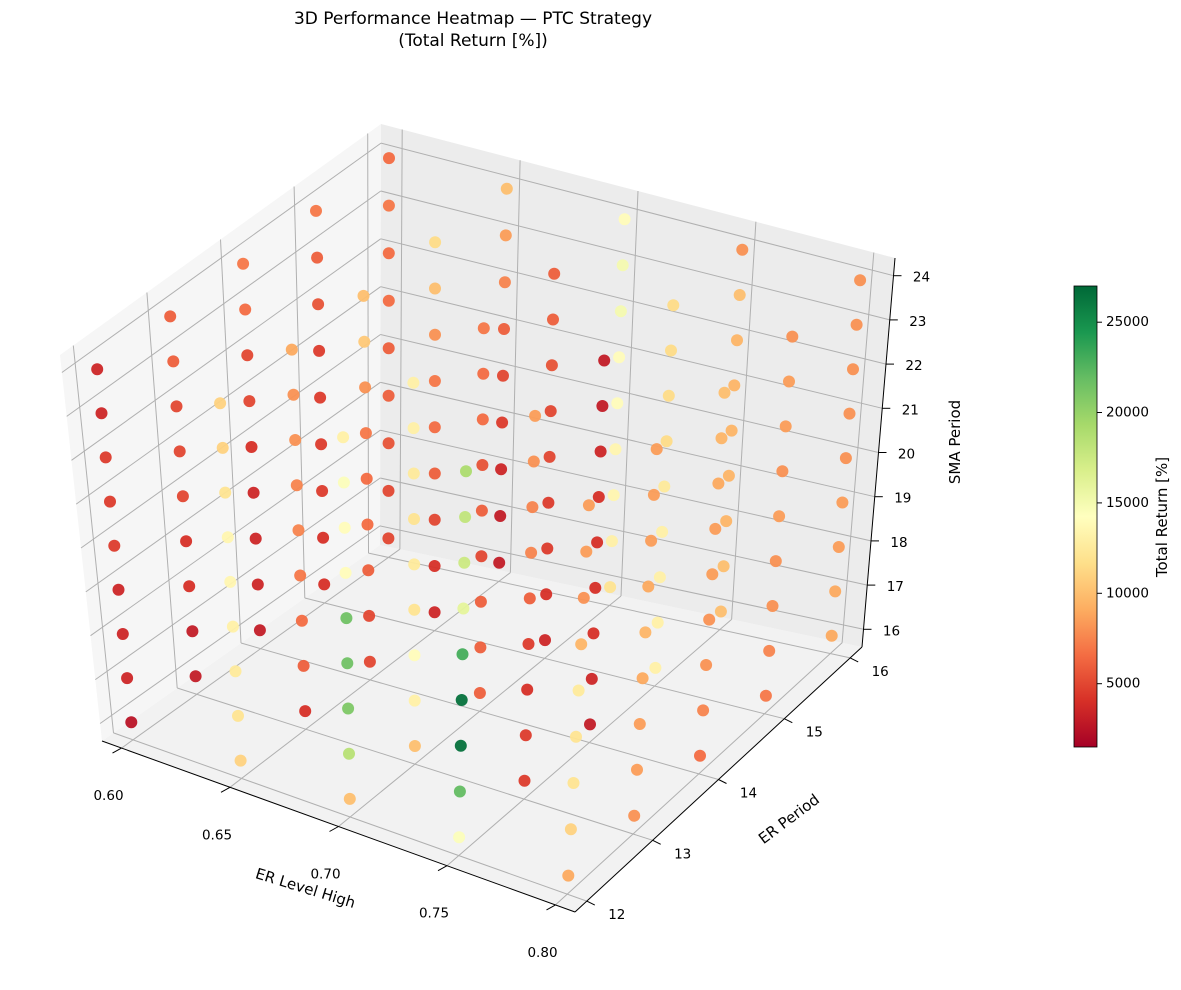 This screenshot has height=990, width=1181. What do you see at coordinates (895, 587) in the screenshot?
I see `z-tick-label: 17` at bounding box center [895, 587].